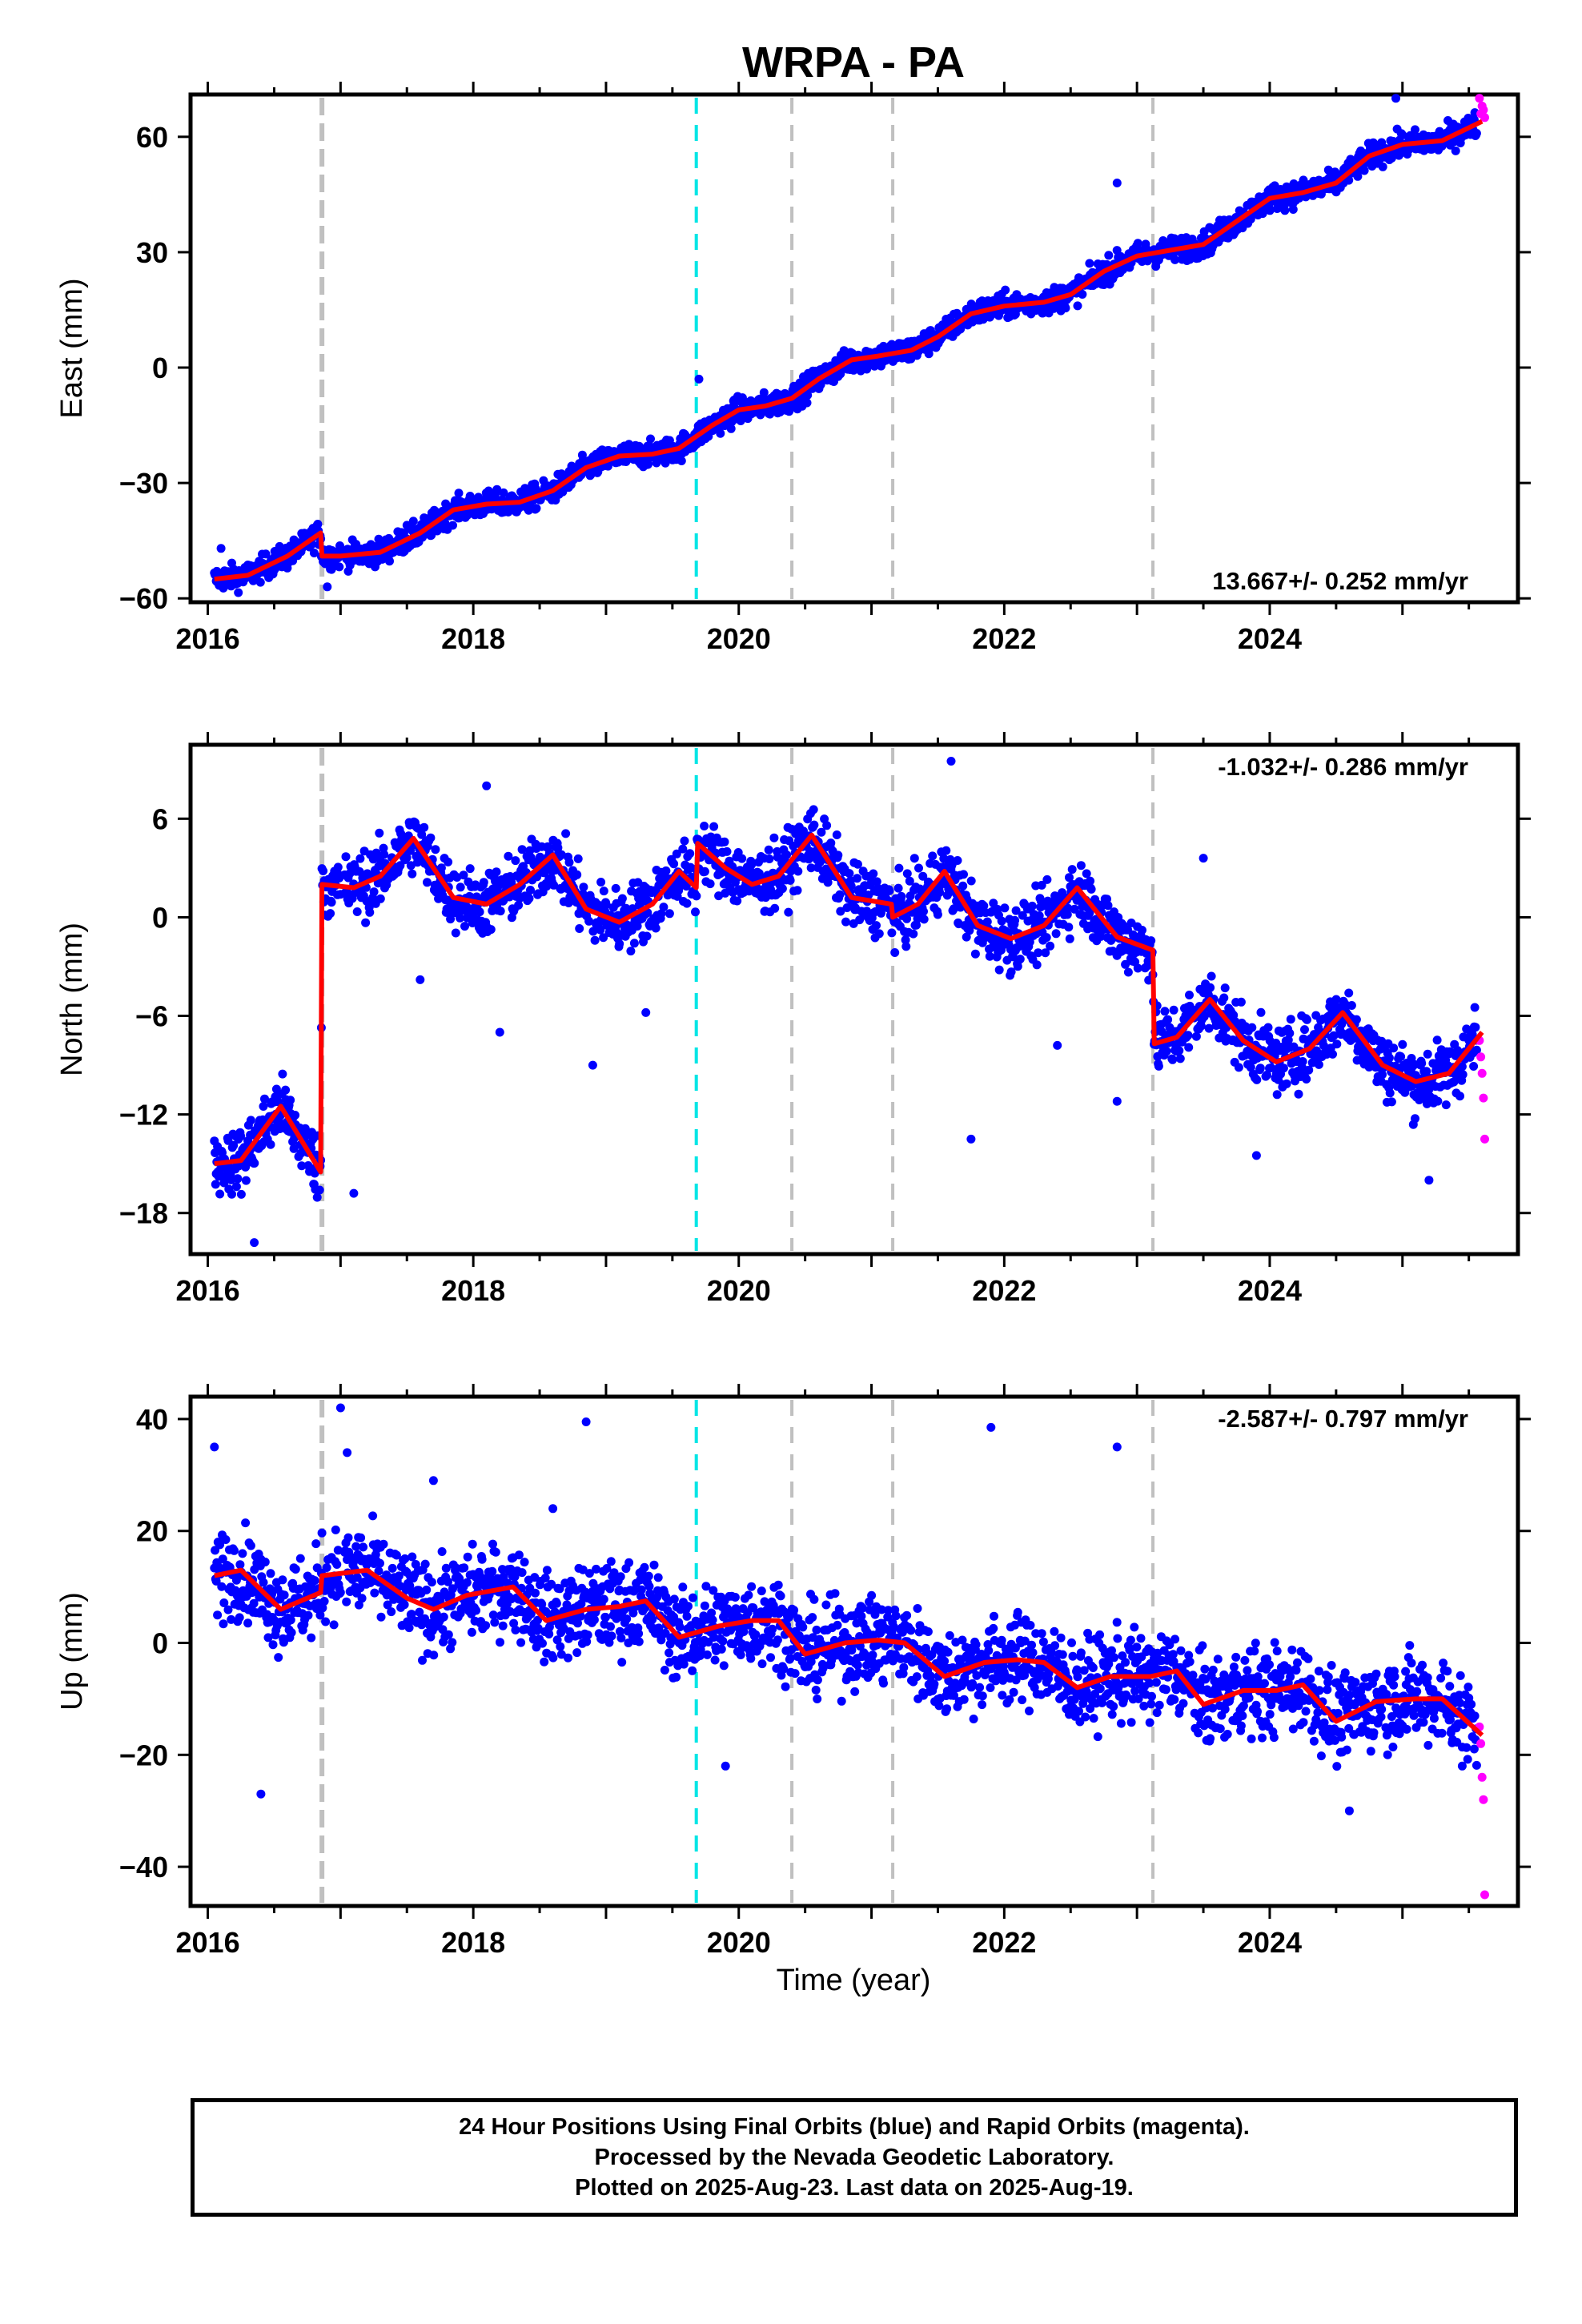 The height and width of the screenshot is (2324, 1582). I want to click on chart-title: WRPA - PA, so click(853, 62).